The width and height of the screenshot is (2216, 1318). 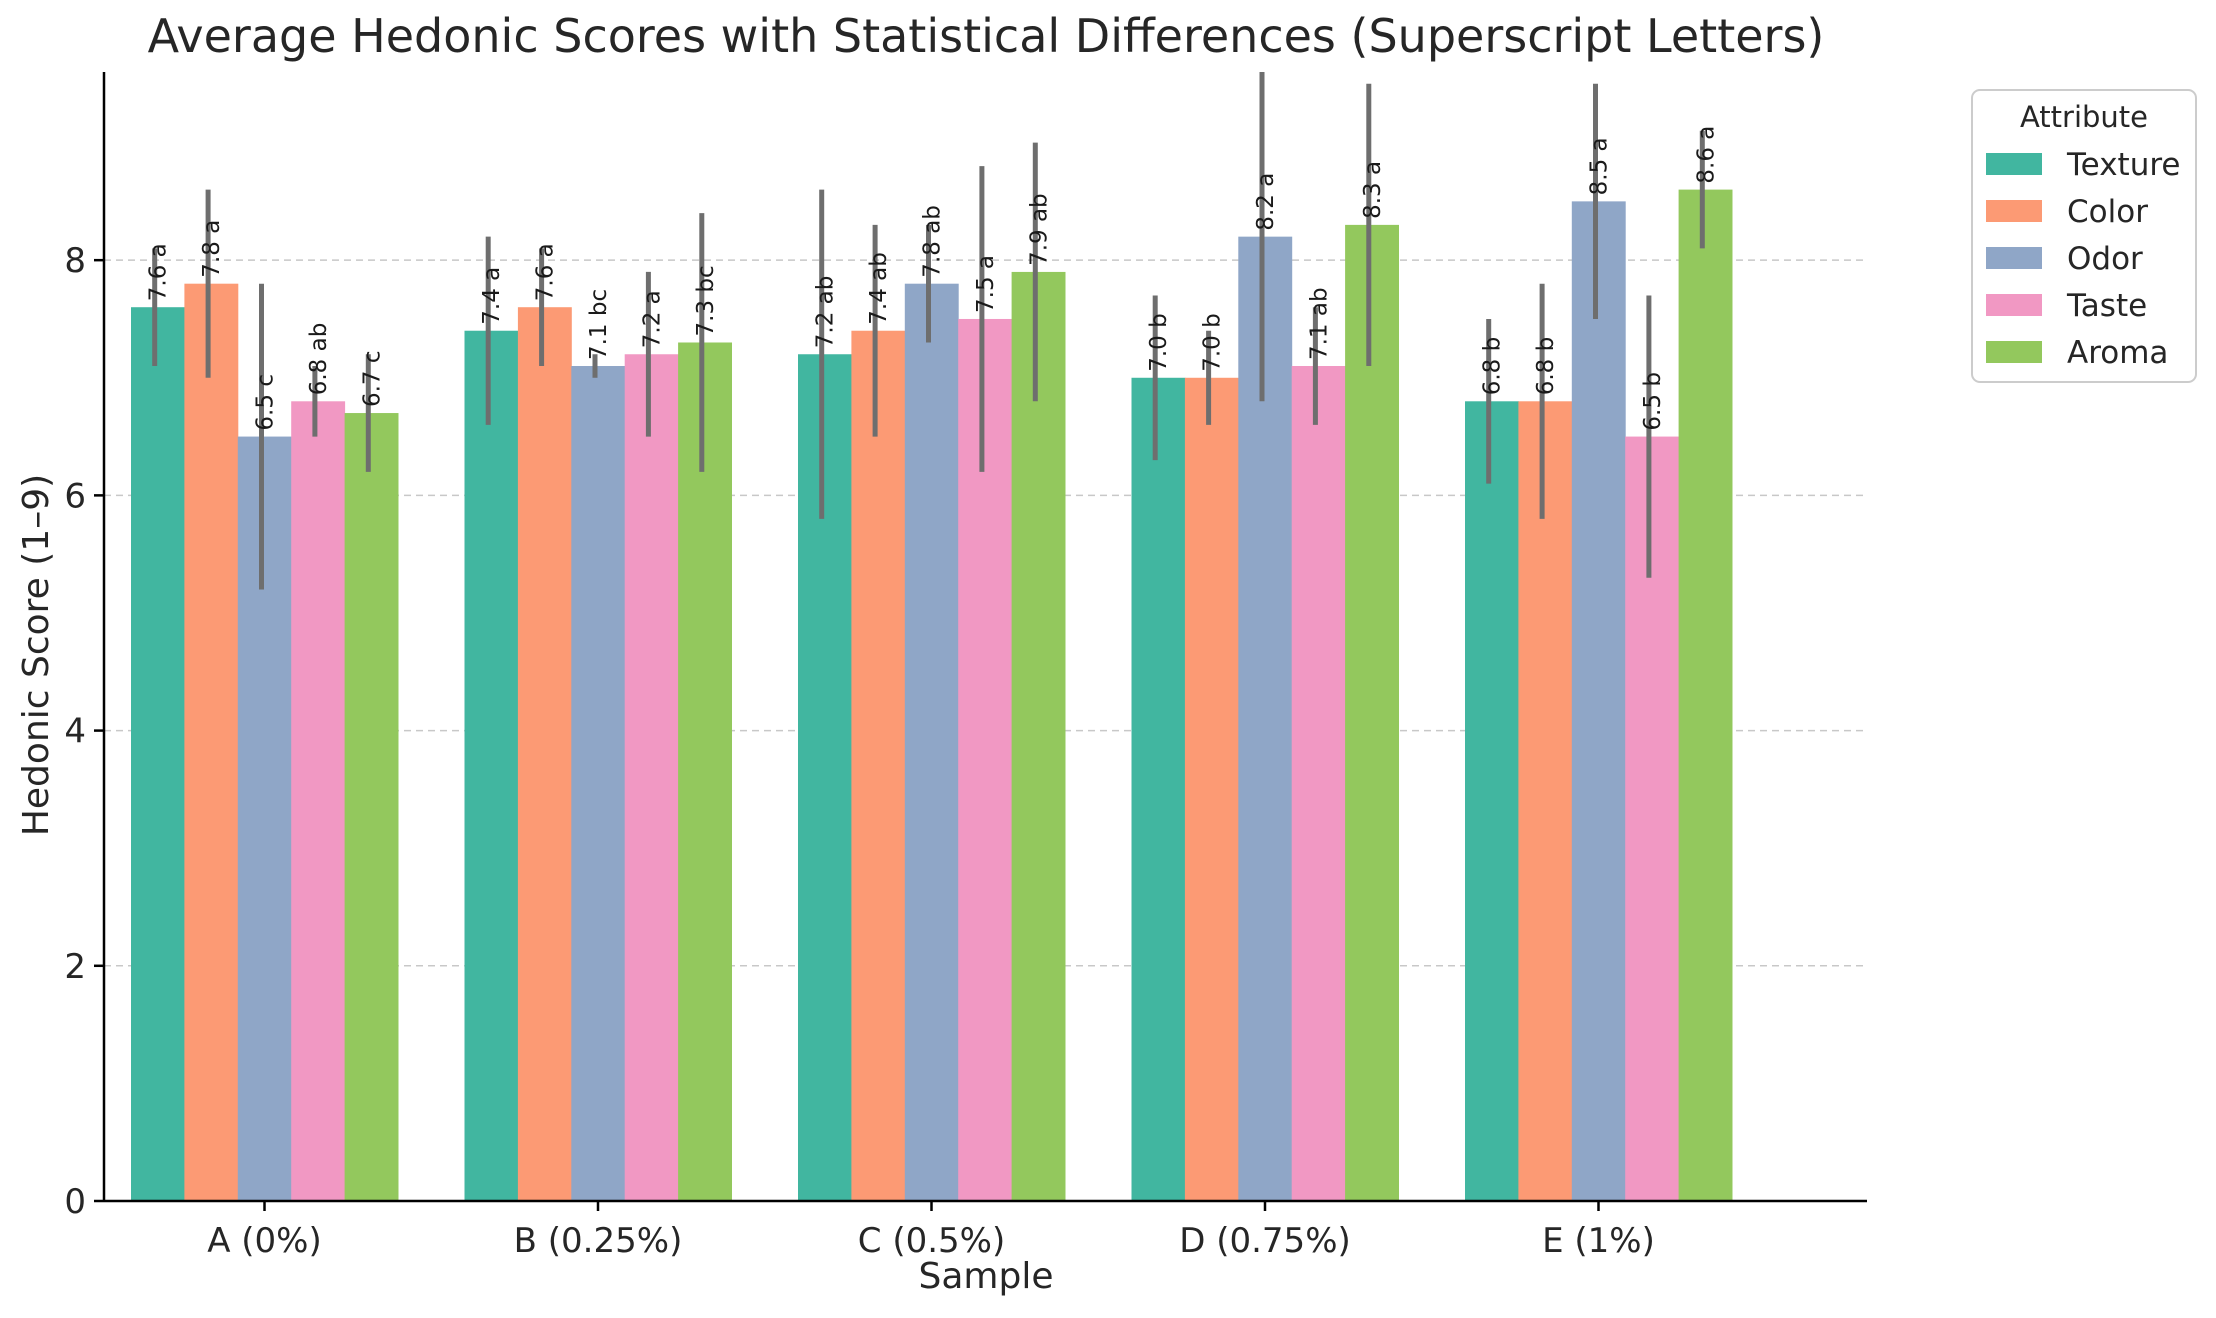 What do you see at coordinates (2014, 211) in the screenshot?
I see `legend-swatch-color` at bounding box center [2014, 211].